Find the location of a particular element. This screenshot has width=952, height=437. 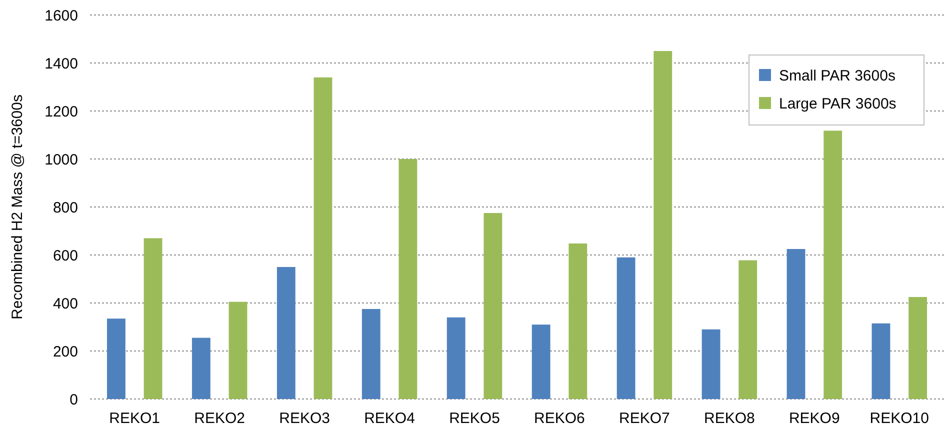

x-tick-label: REKO7 is located at coordinates (644, 418).